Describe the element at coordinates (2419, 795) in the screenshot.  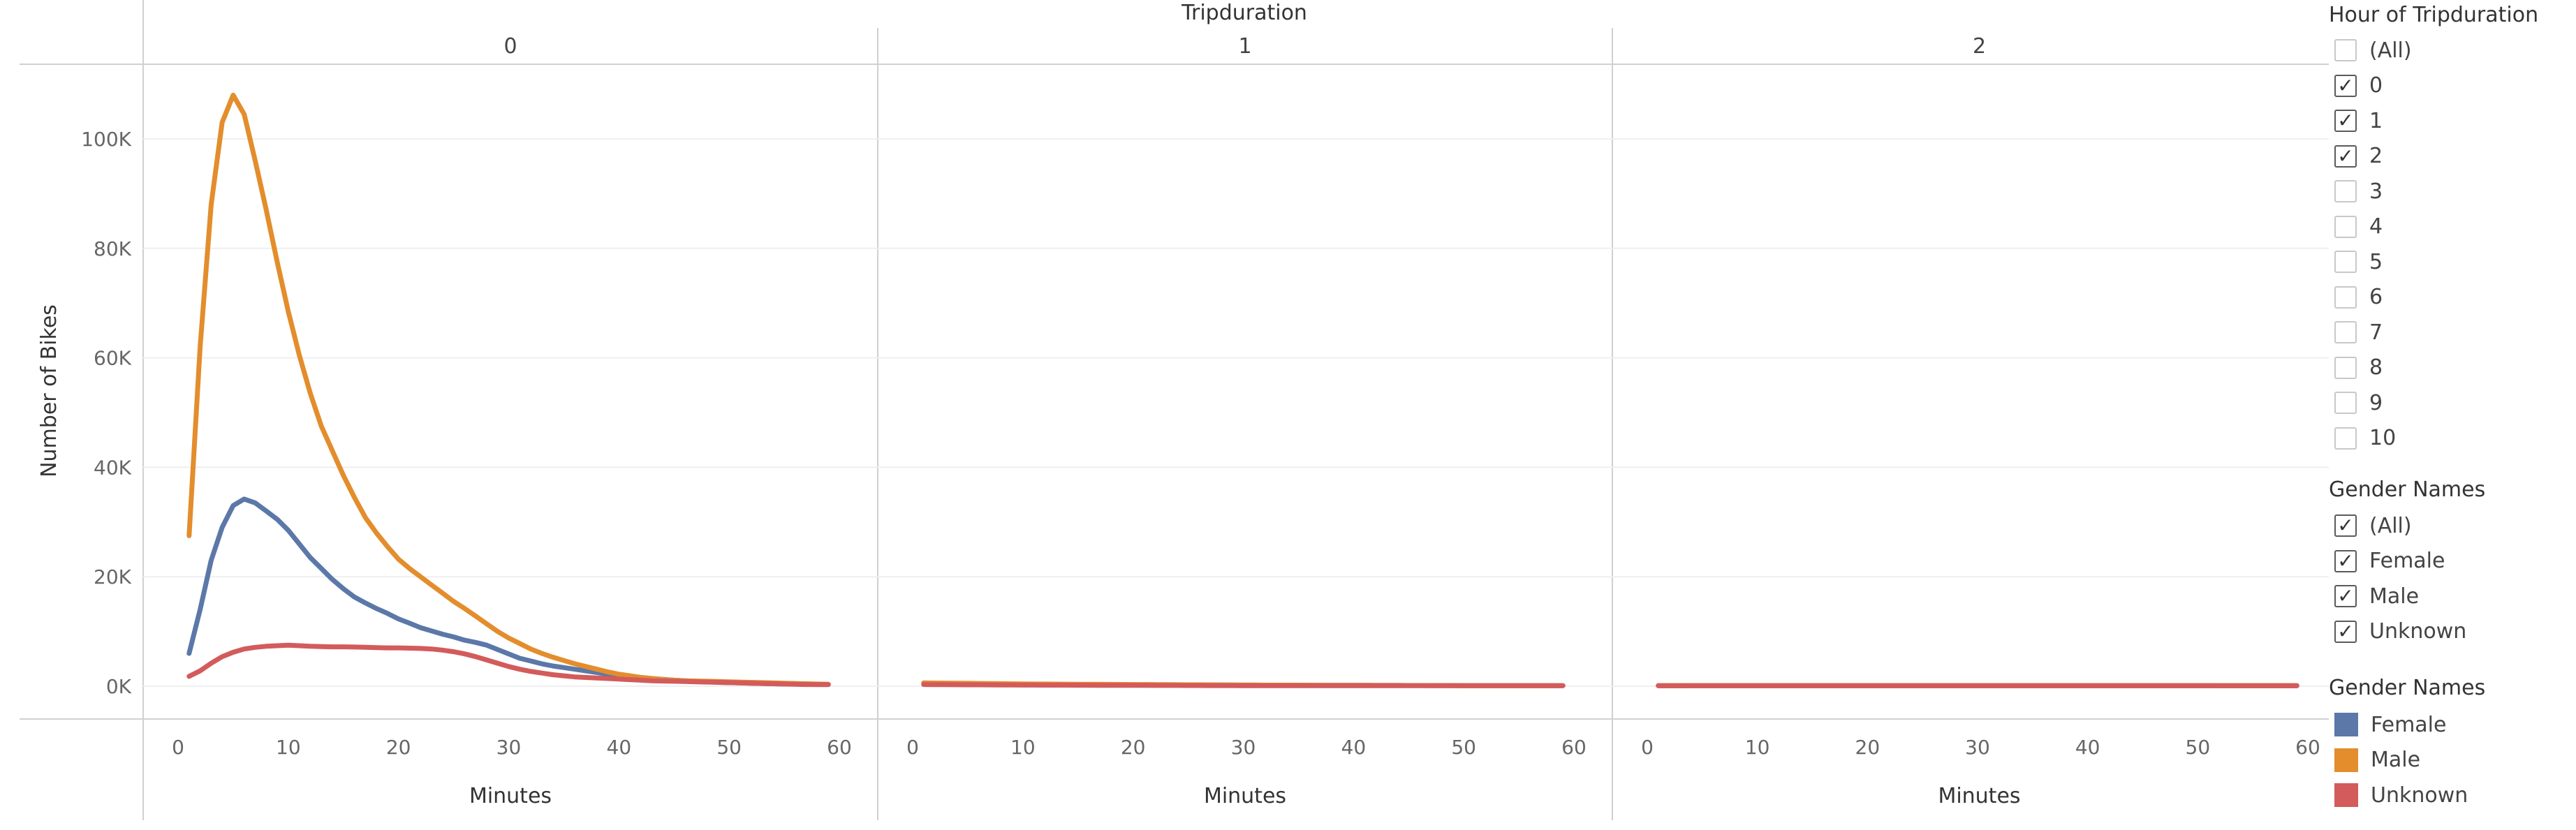
I see `color-legend-label: Unknown` at that location.